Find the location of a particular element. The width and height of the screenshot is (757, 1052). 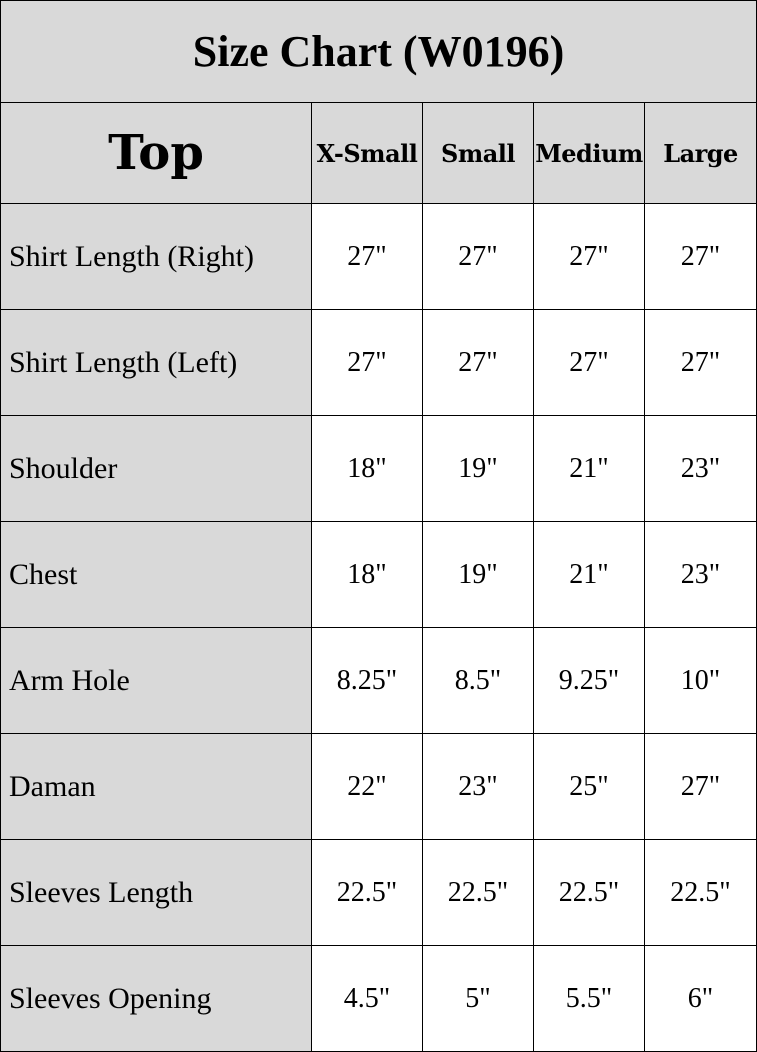

measurement-cell: 25" is located at coordinates (589, 786).